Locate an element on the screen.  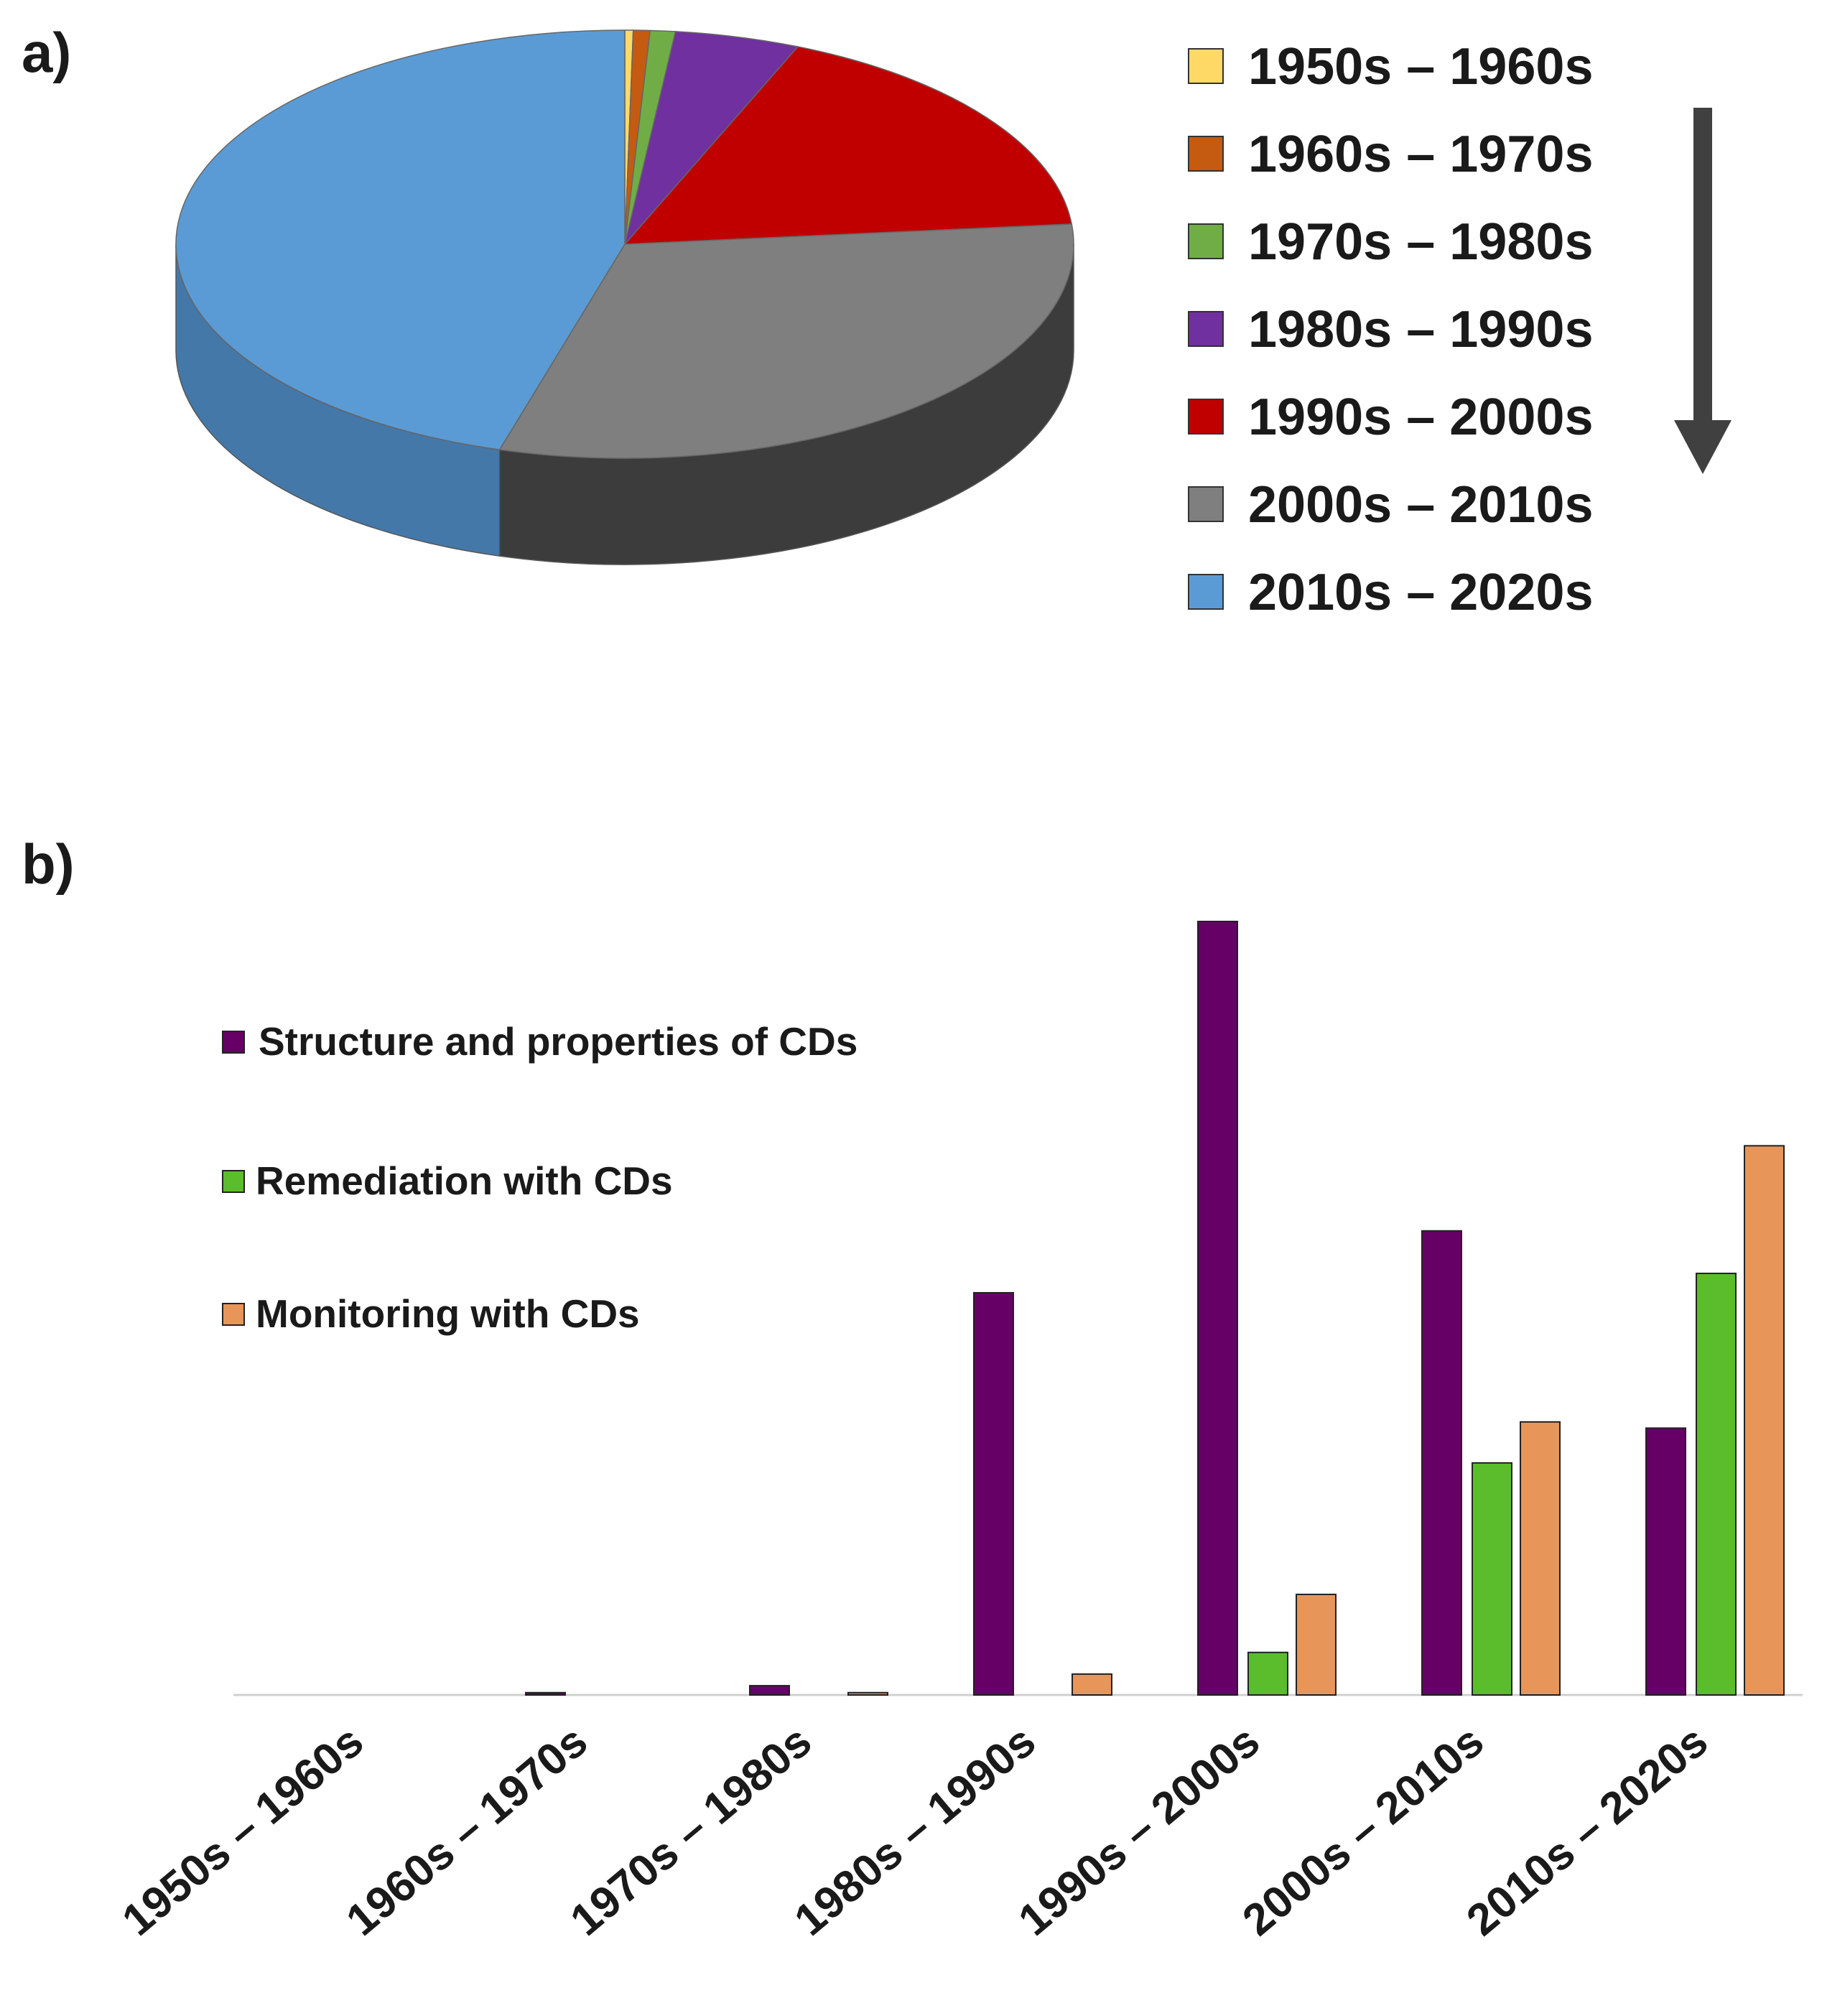
x-tick-label: 1970s – 1980s is located at coordinates (691, 1831).